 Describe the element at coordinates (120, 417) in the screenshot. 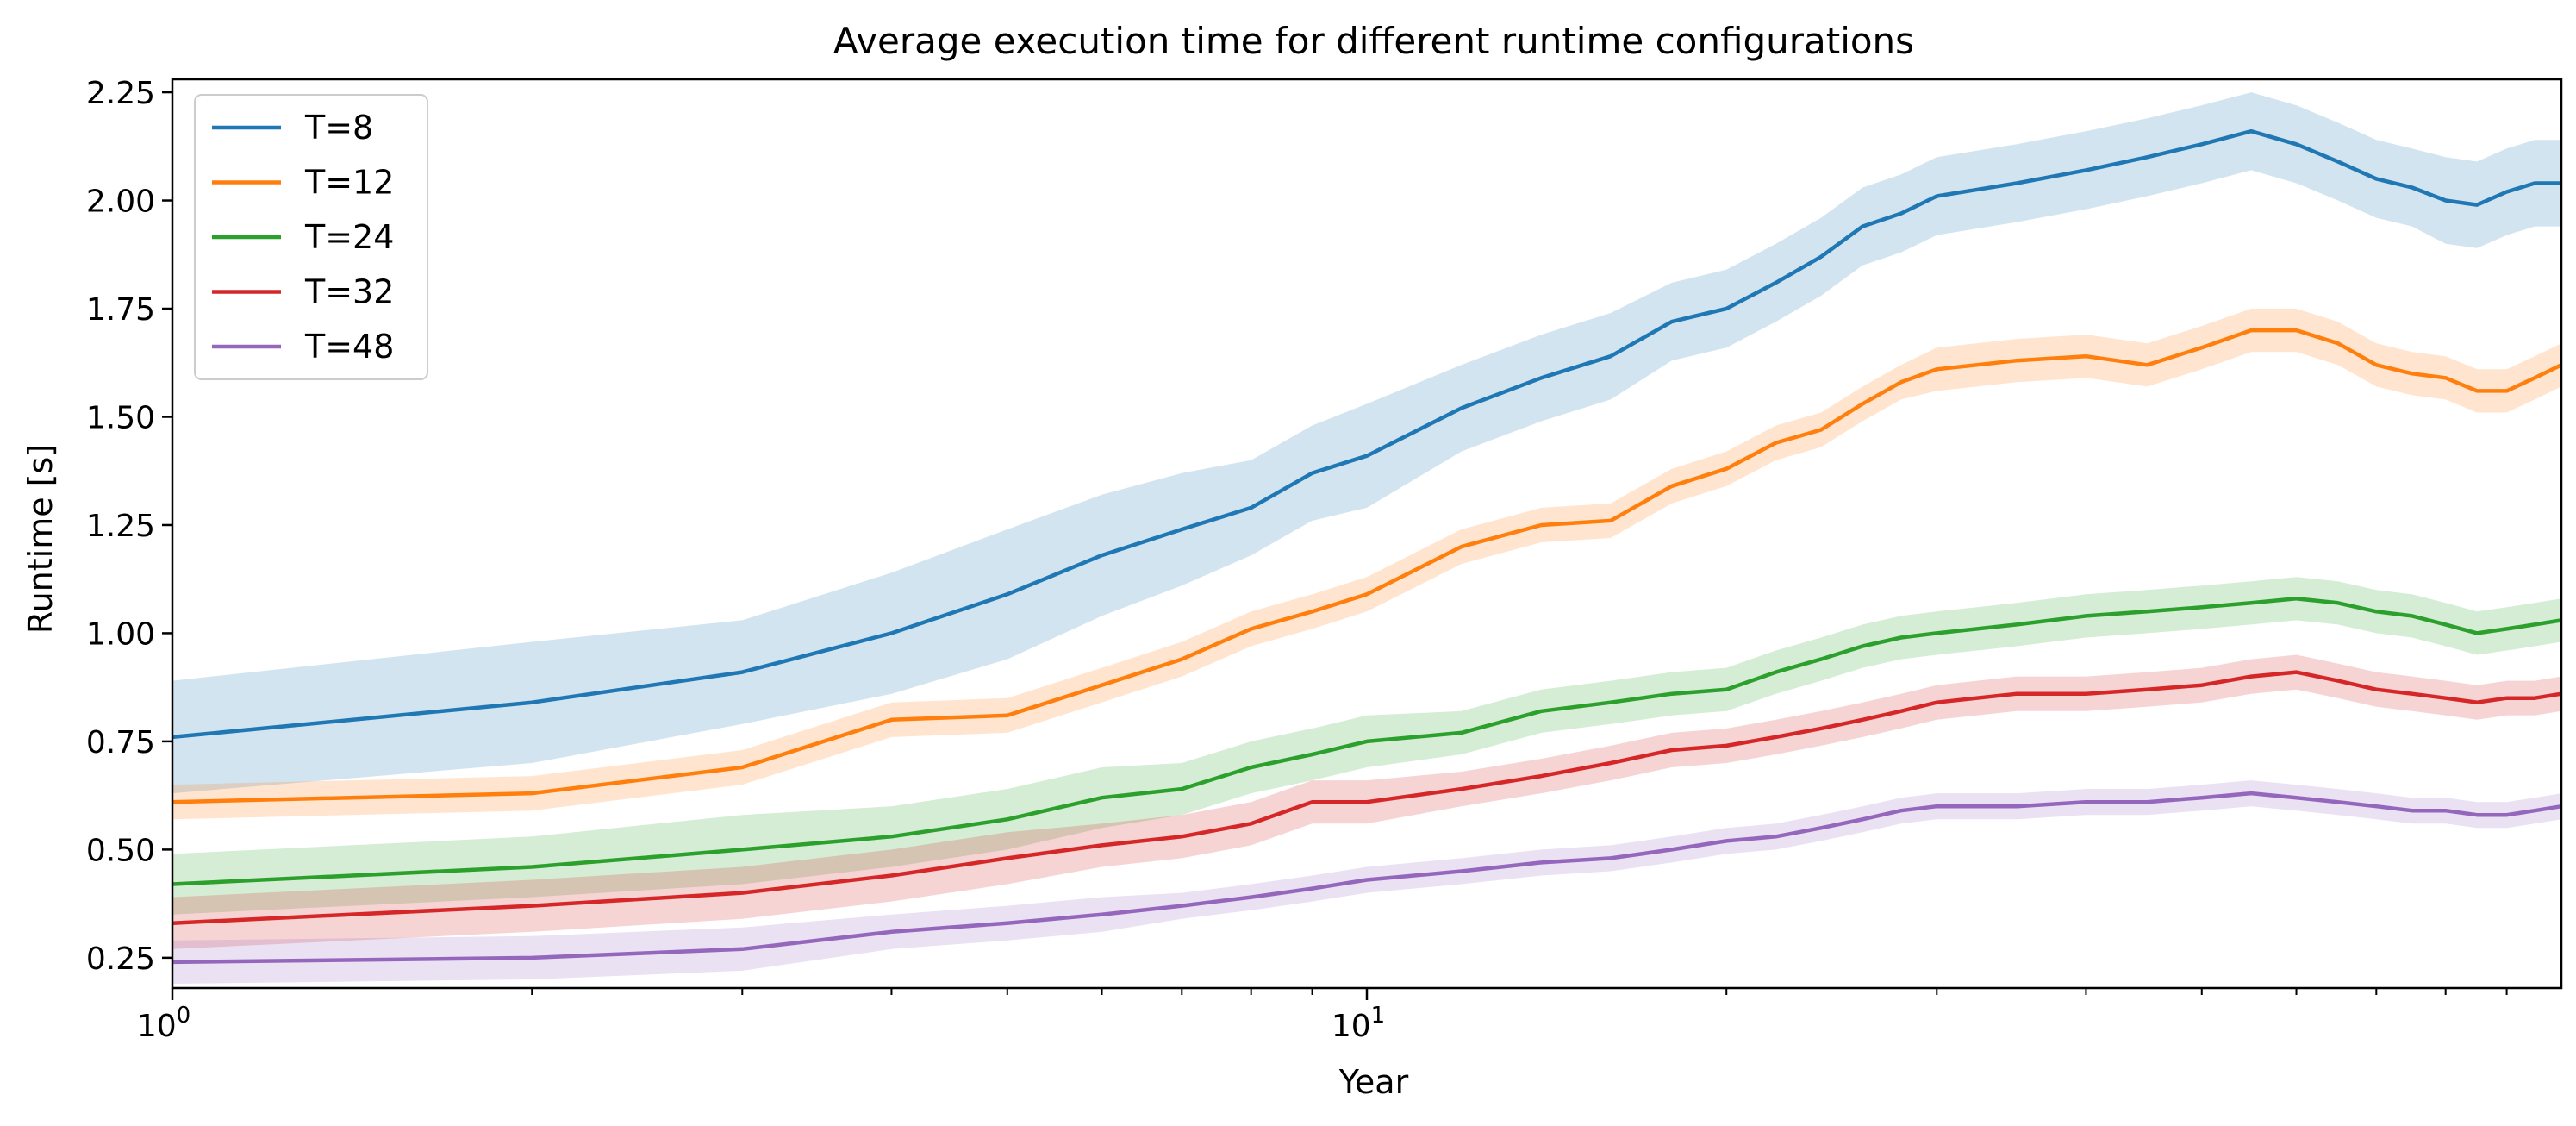

I see `y-tick-label: 1.50` at that location.